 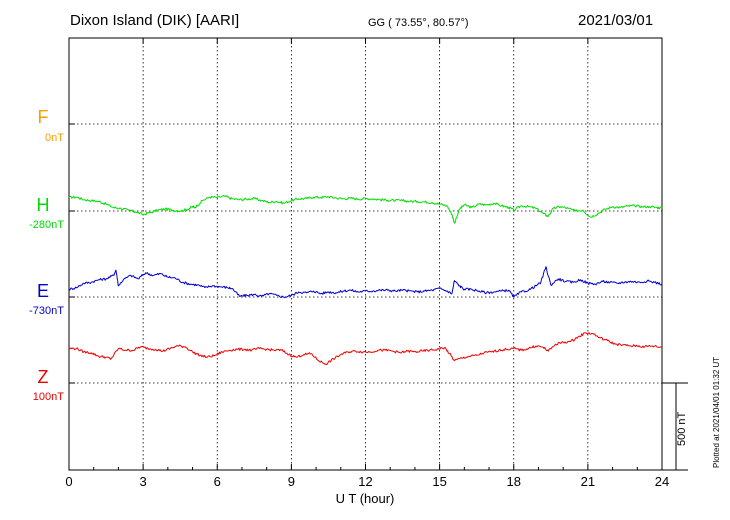 What do you see at coordinates (48, 397) in the screenshot?
I see `channel-z-baseline: 100nT` at bounding box center [48, 397].